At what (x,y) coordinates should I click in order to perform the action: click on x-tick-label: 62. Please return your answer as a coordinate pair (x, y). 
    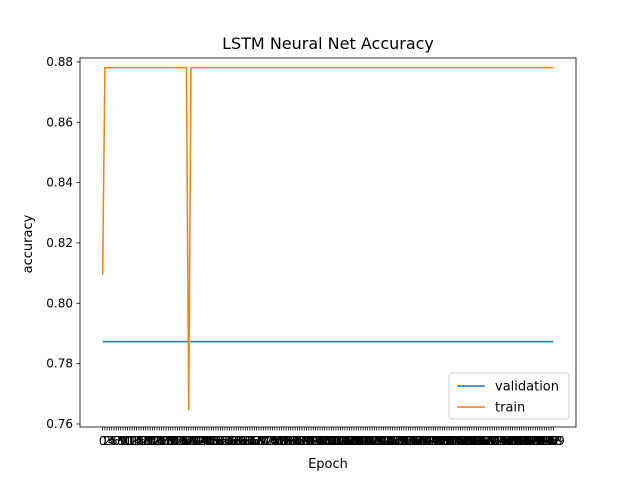
    Looking at the image, I should click on (242, 441).